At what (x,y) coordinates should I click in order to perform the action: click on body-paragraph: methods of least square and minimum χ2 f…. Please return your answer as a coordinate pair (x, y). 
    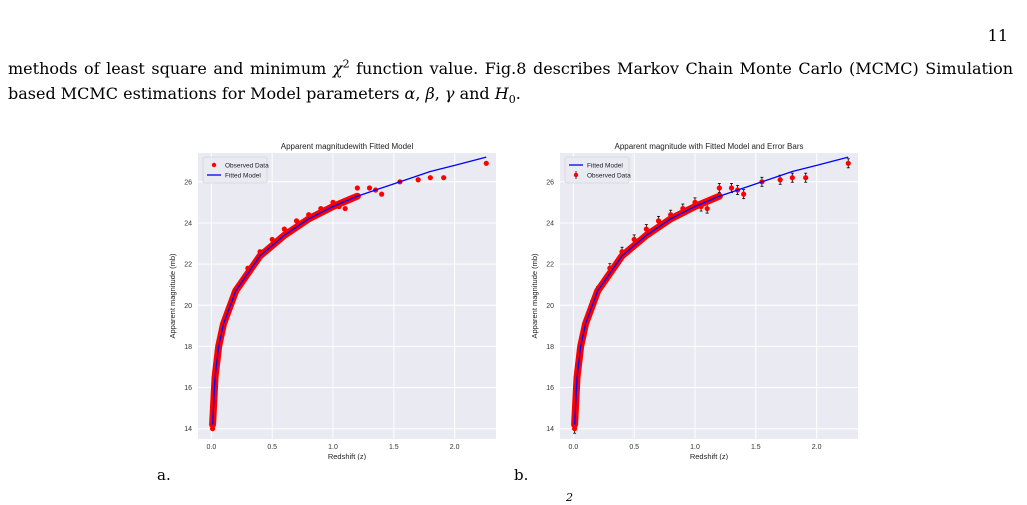
    Looking at the image, I should click on (510, 81).